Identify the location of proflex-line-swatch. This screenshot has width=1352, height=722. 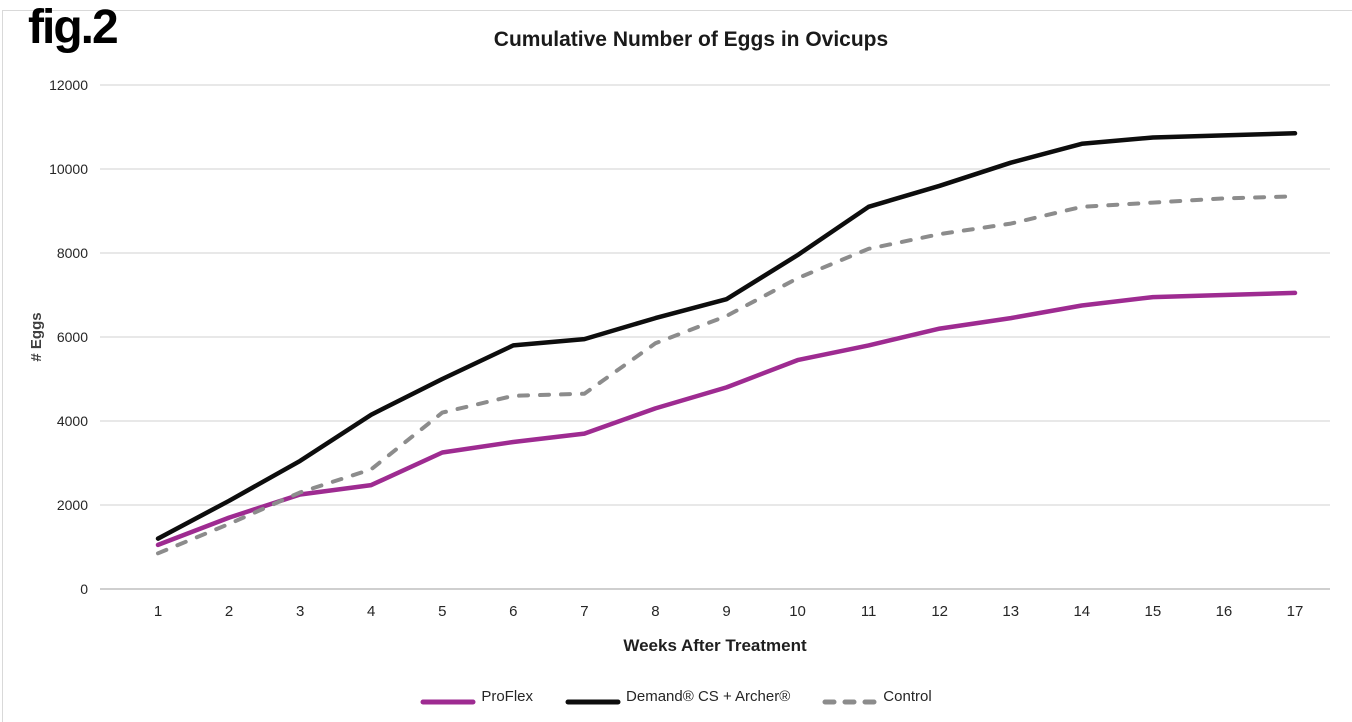
(448, 698).